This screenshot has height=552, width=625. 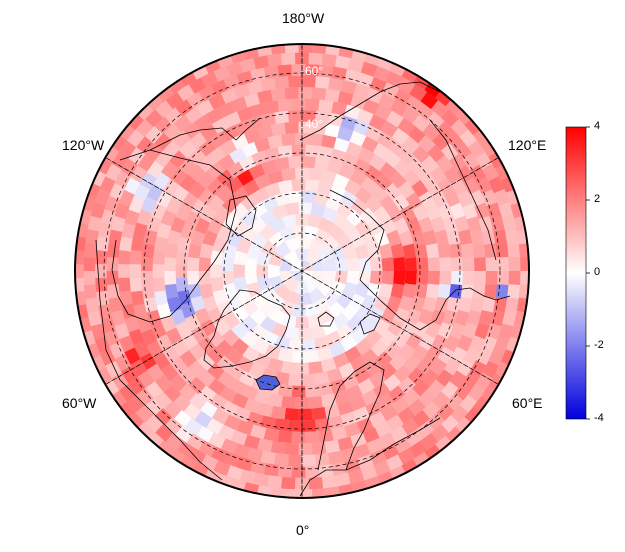 I want to click on colorbar-tick-2: 2, so click(x=597, y=199).